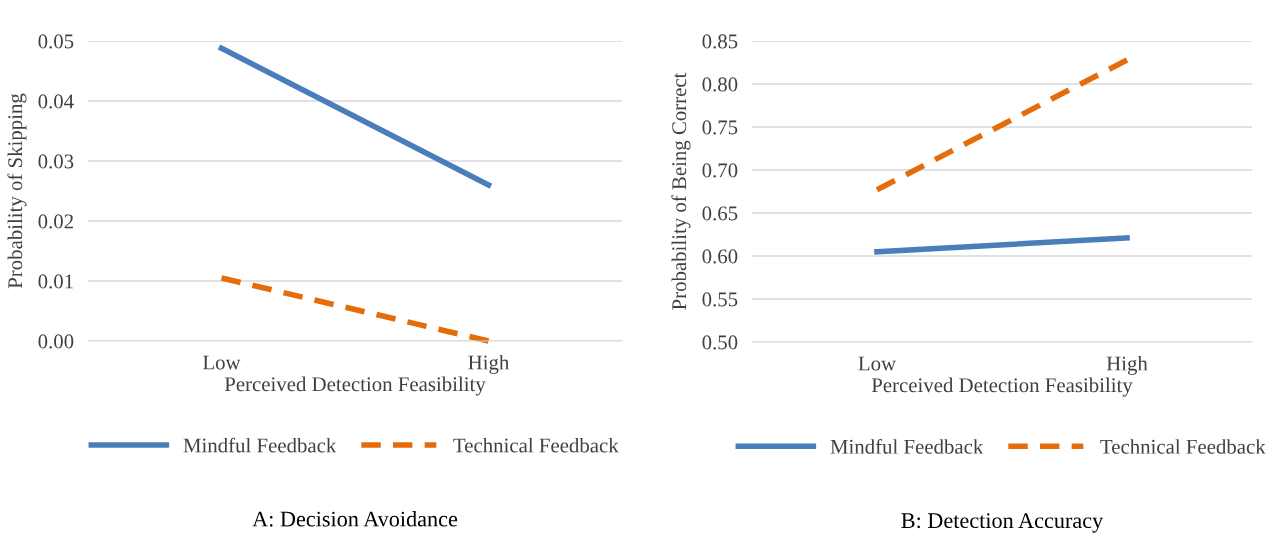  Describe the element at coordinates (17, 191) in the screenshot. I see `y-axis-title: Probability of Skipping` at that location.